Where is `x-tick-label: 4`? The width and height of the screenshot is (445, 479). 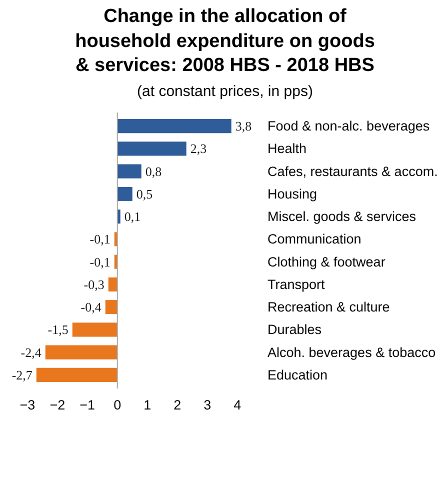
x-tick-label: 4 is located at coordinates (238, 405).